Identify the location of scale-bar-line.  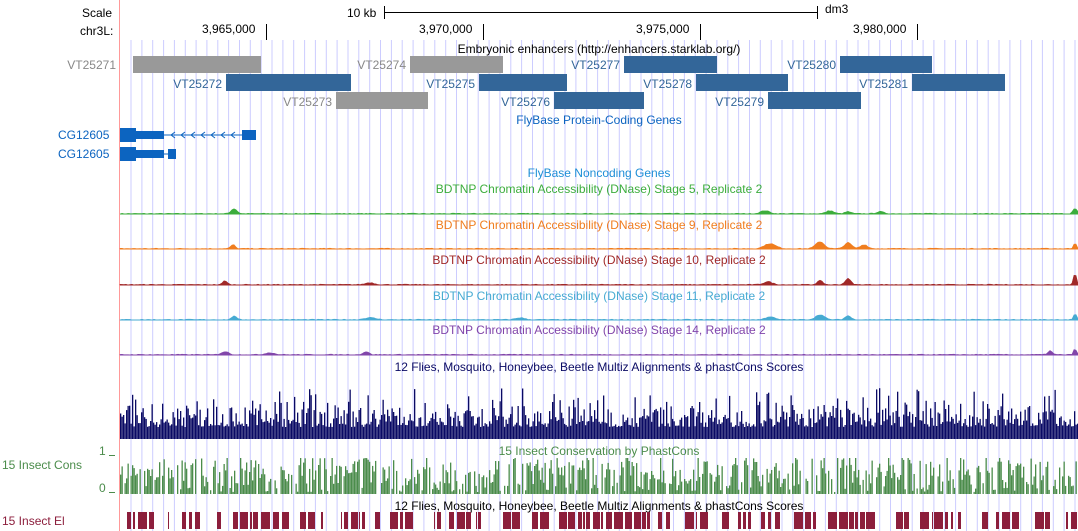
(600, 12).